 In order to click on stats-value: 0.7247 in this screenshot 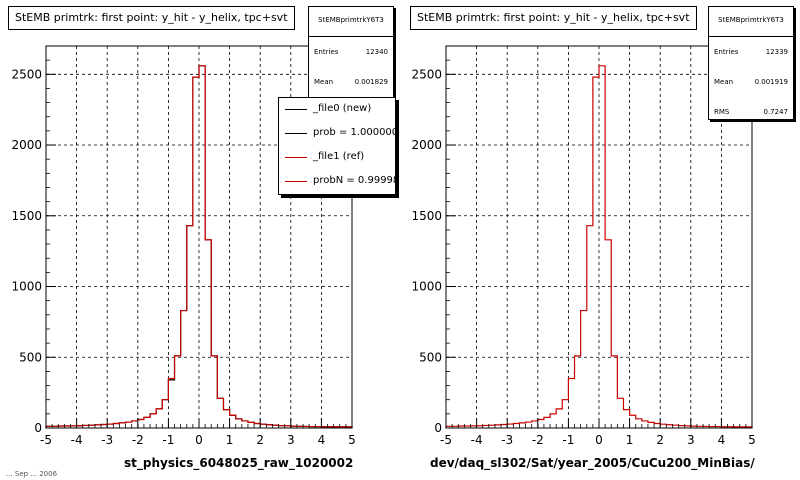, I will do `click(776, 112)`.